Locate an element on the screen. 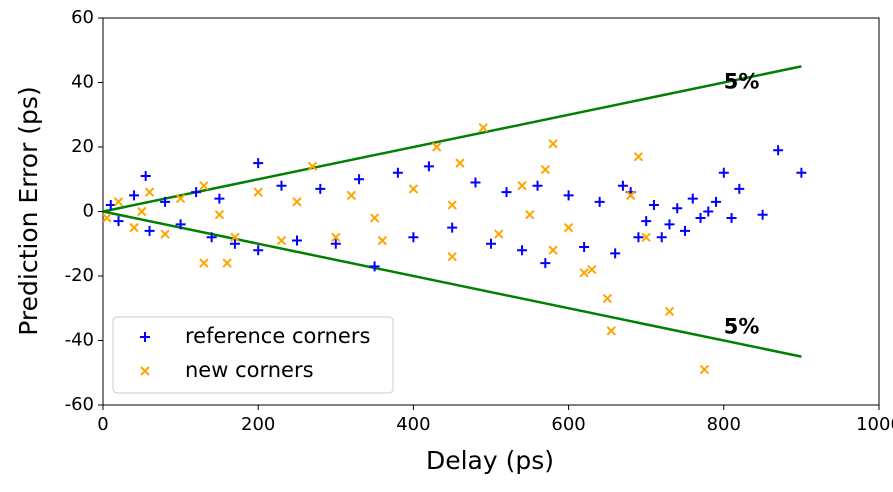  x-tick-label: 800 is located at coordinates (724, 424).